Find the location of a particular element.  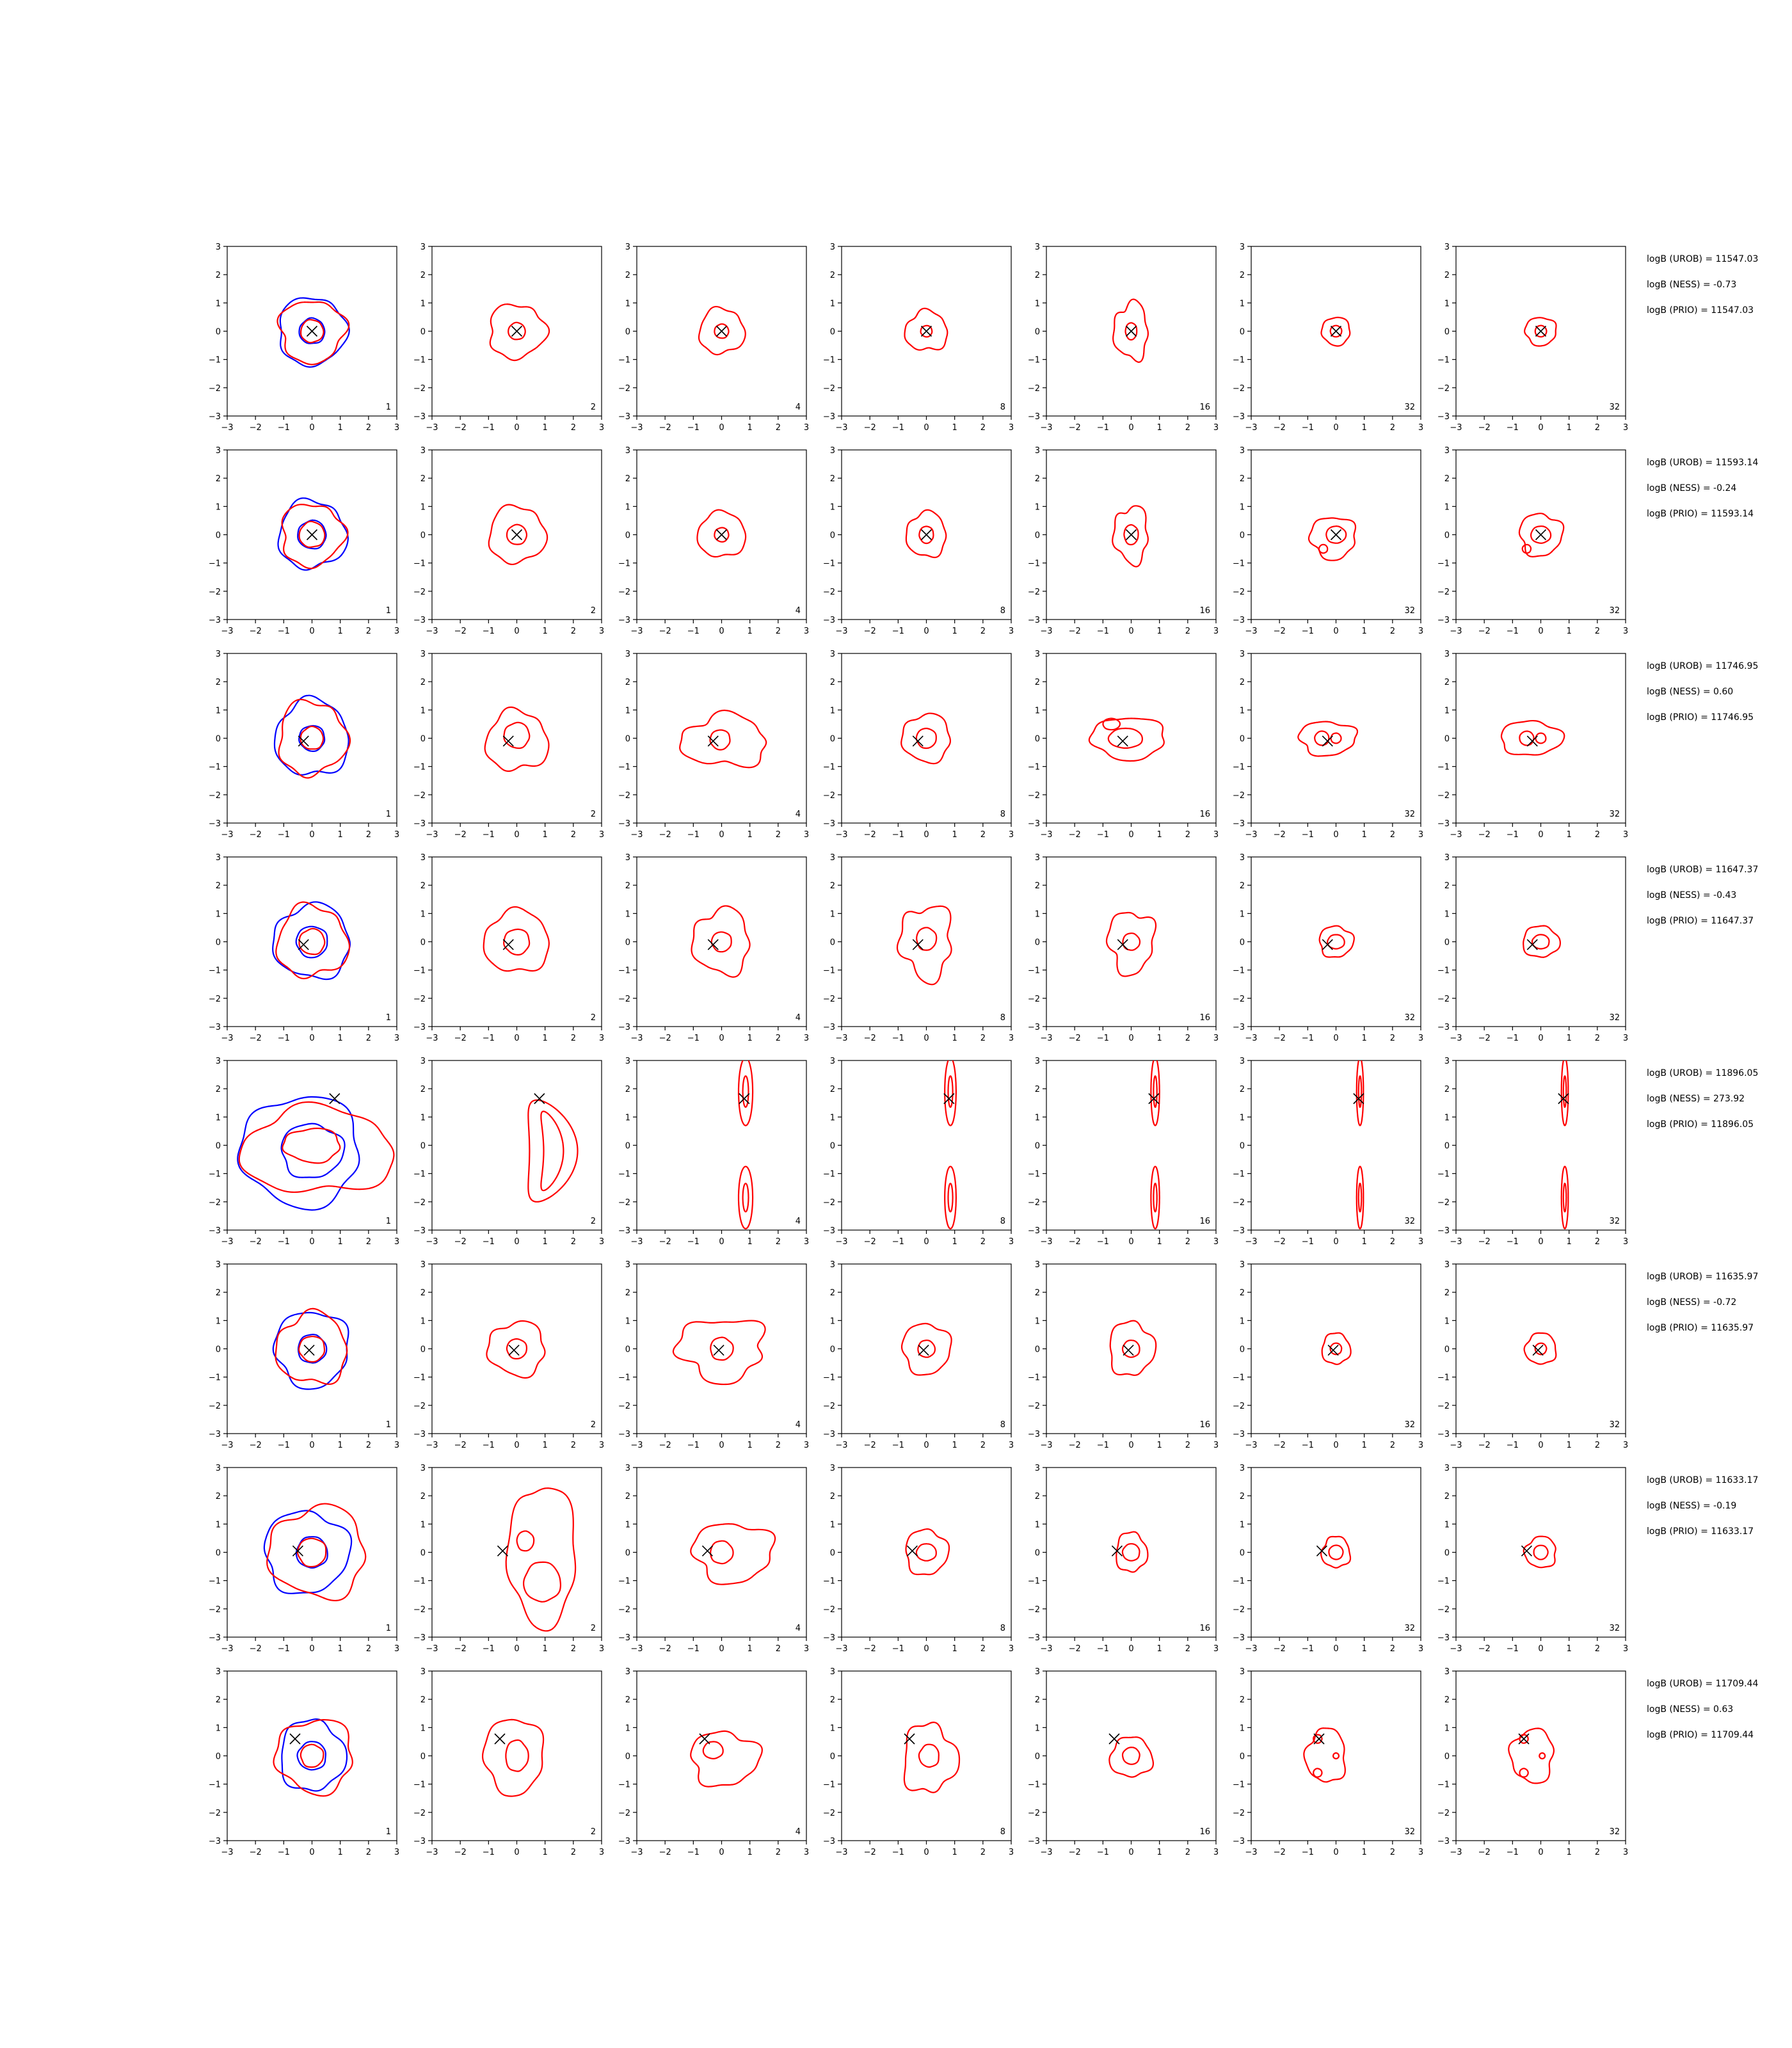

panel-r3-c2: −3 −2 −1 0 1 2 3 3 2 1 0 −1 −2 −3 2 is located at coordinates (508, 745).